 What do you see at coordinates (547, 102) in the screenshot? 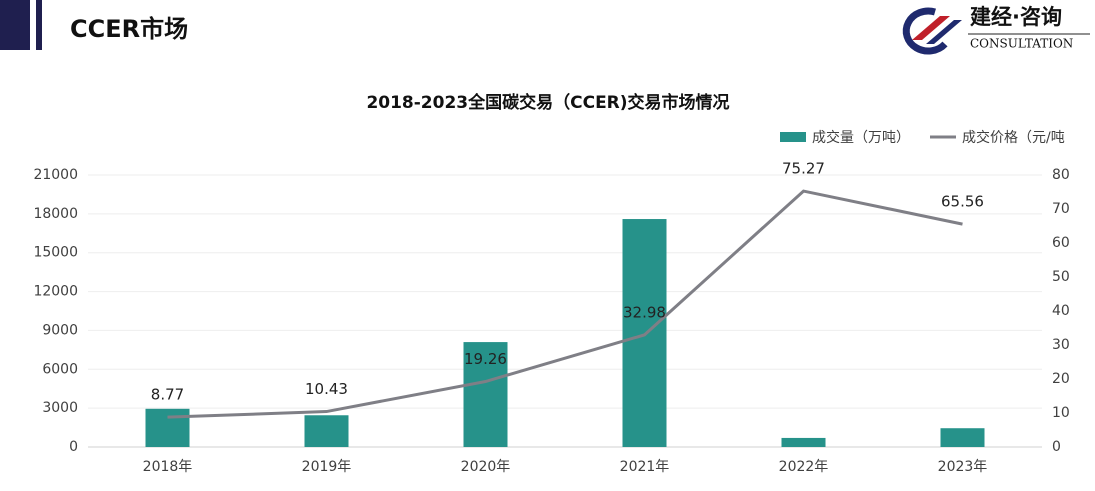
I see `chart-title: 2018-2023全国碳交易（CCER)交易市场情况` at bounding box center [547, 102].